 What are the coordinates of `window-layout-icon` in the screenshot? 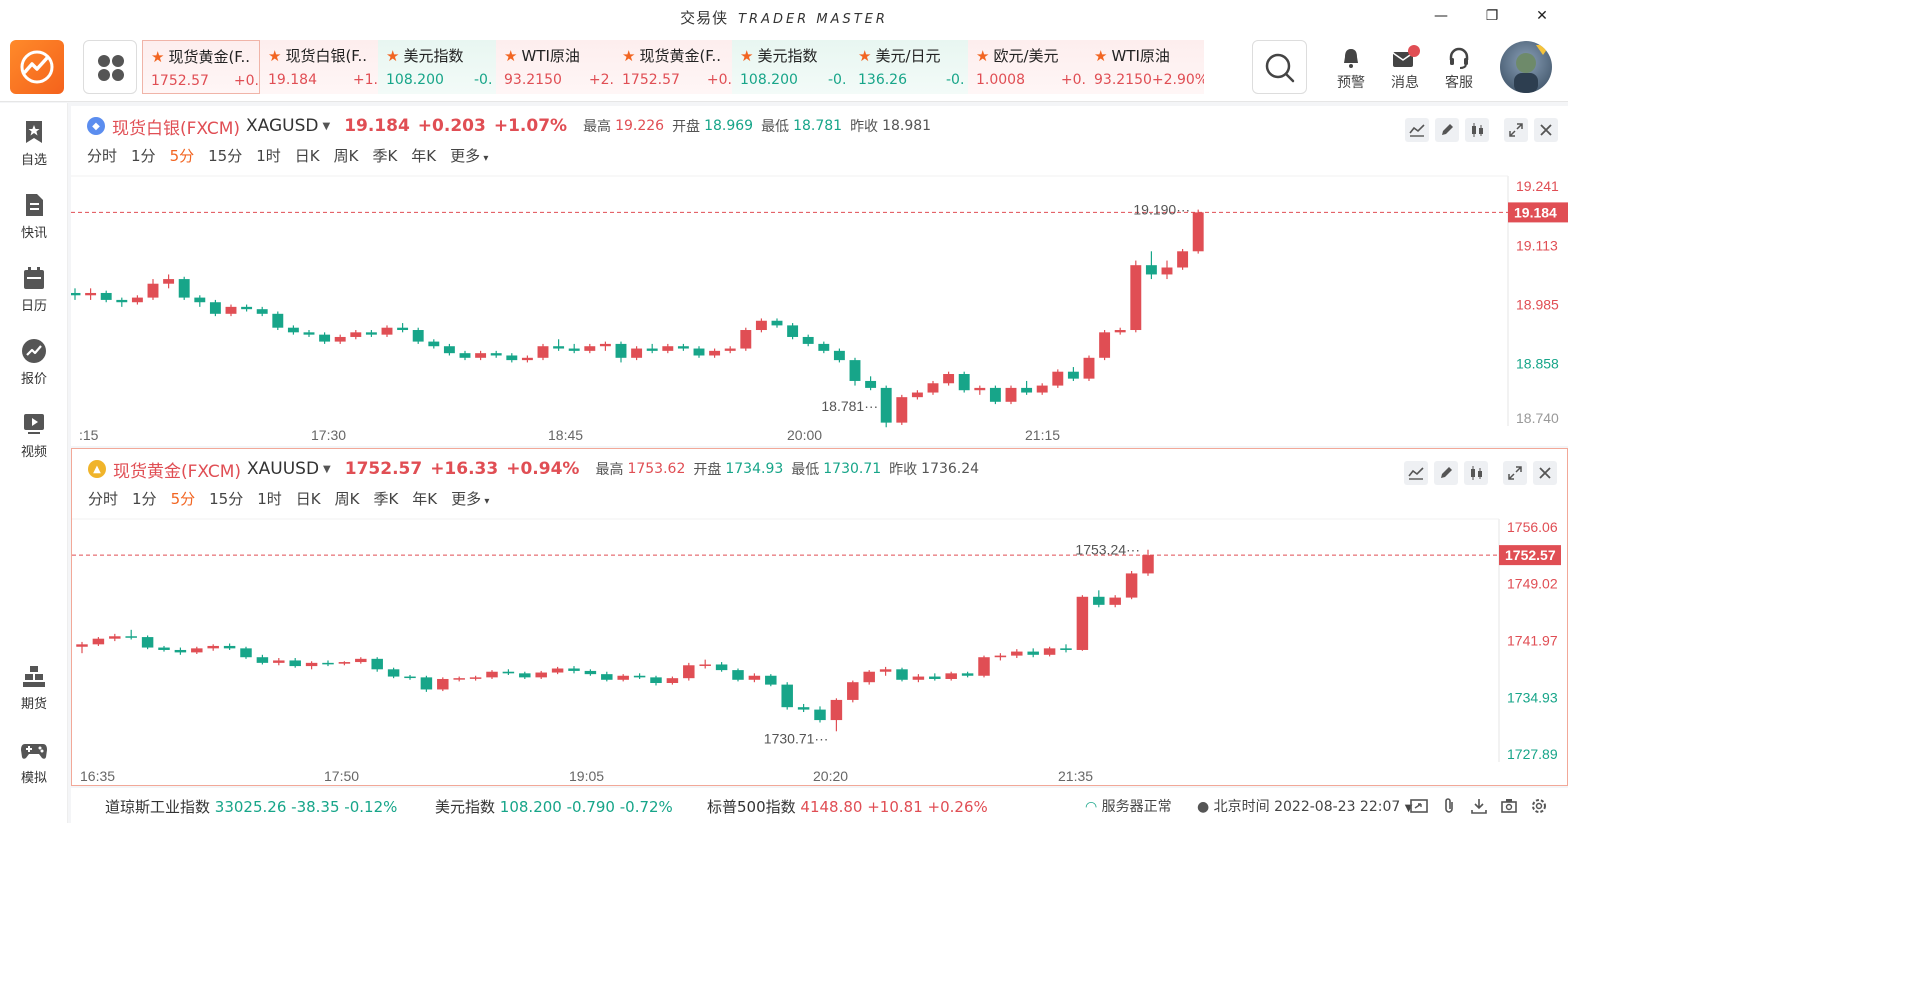 It's located at (1419, 806).